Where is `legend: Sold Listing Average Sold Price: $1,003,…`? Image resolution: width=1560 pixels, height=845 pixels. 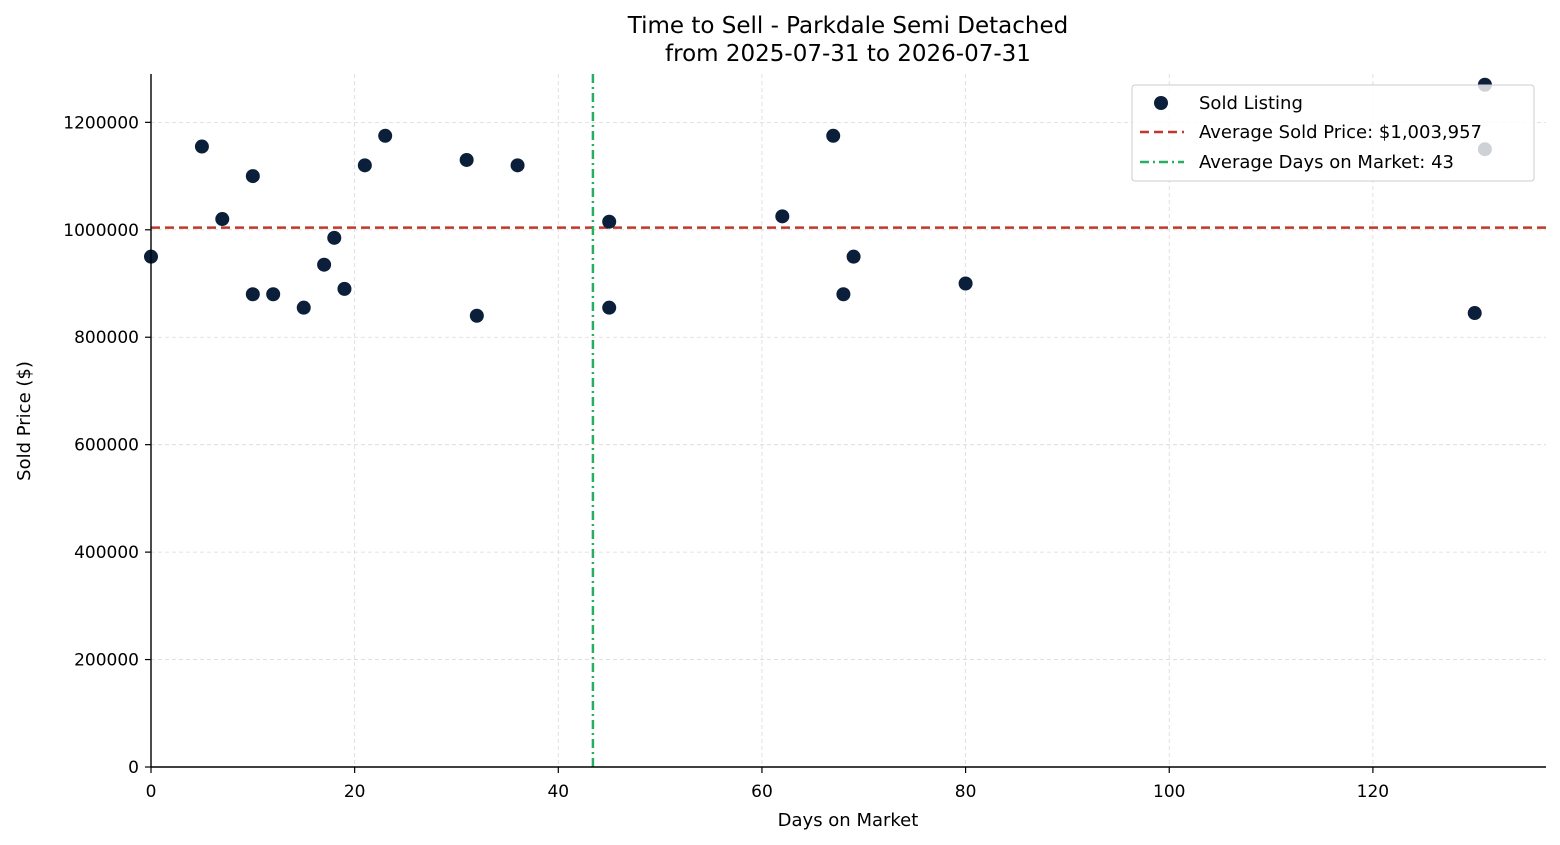 legend: Sold Listing Average Sold Price: $1,003,… is located at coordinates (1333, 133).